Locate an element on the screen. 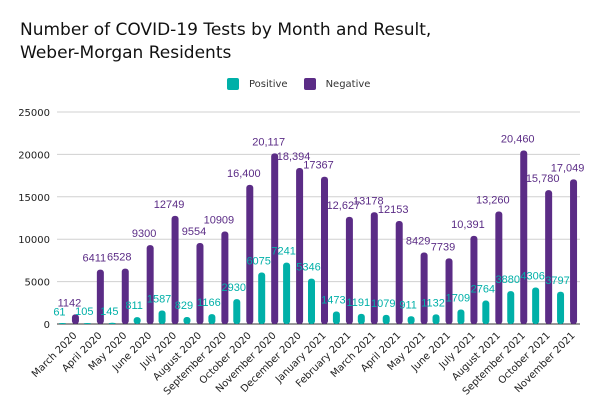  y-tick-label: 10000 is located at coordinates (34, 240).